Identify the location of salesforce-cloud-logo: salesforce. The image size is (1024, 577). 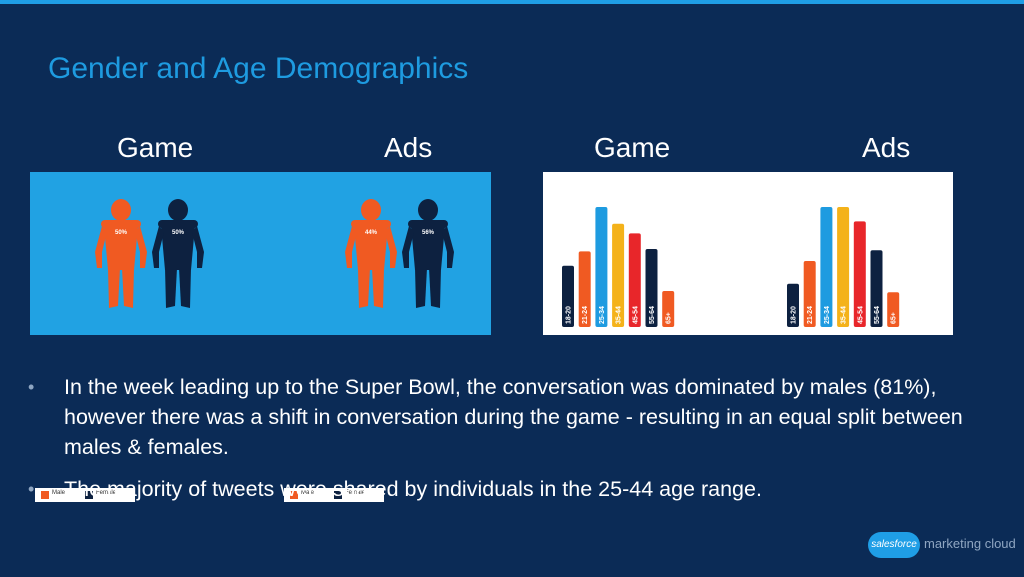
(894, 545).